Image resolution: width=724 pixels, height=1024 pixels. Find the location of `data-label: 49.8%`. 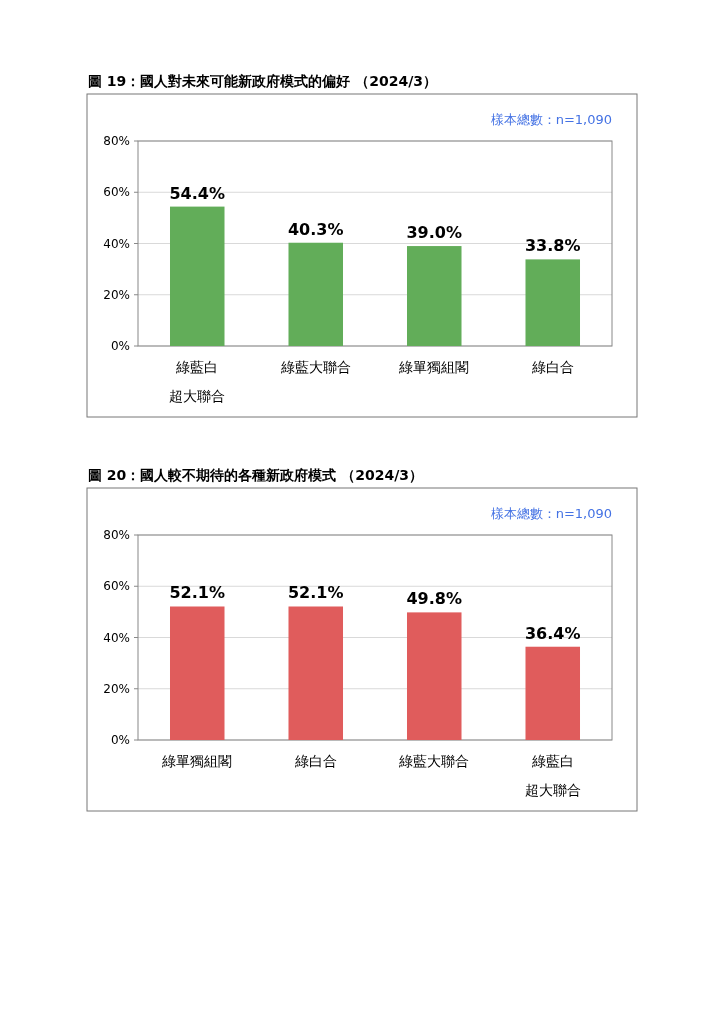

data-label: 49.8% is located at coordinates (434, 599).